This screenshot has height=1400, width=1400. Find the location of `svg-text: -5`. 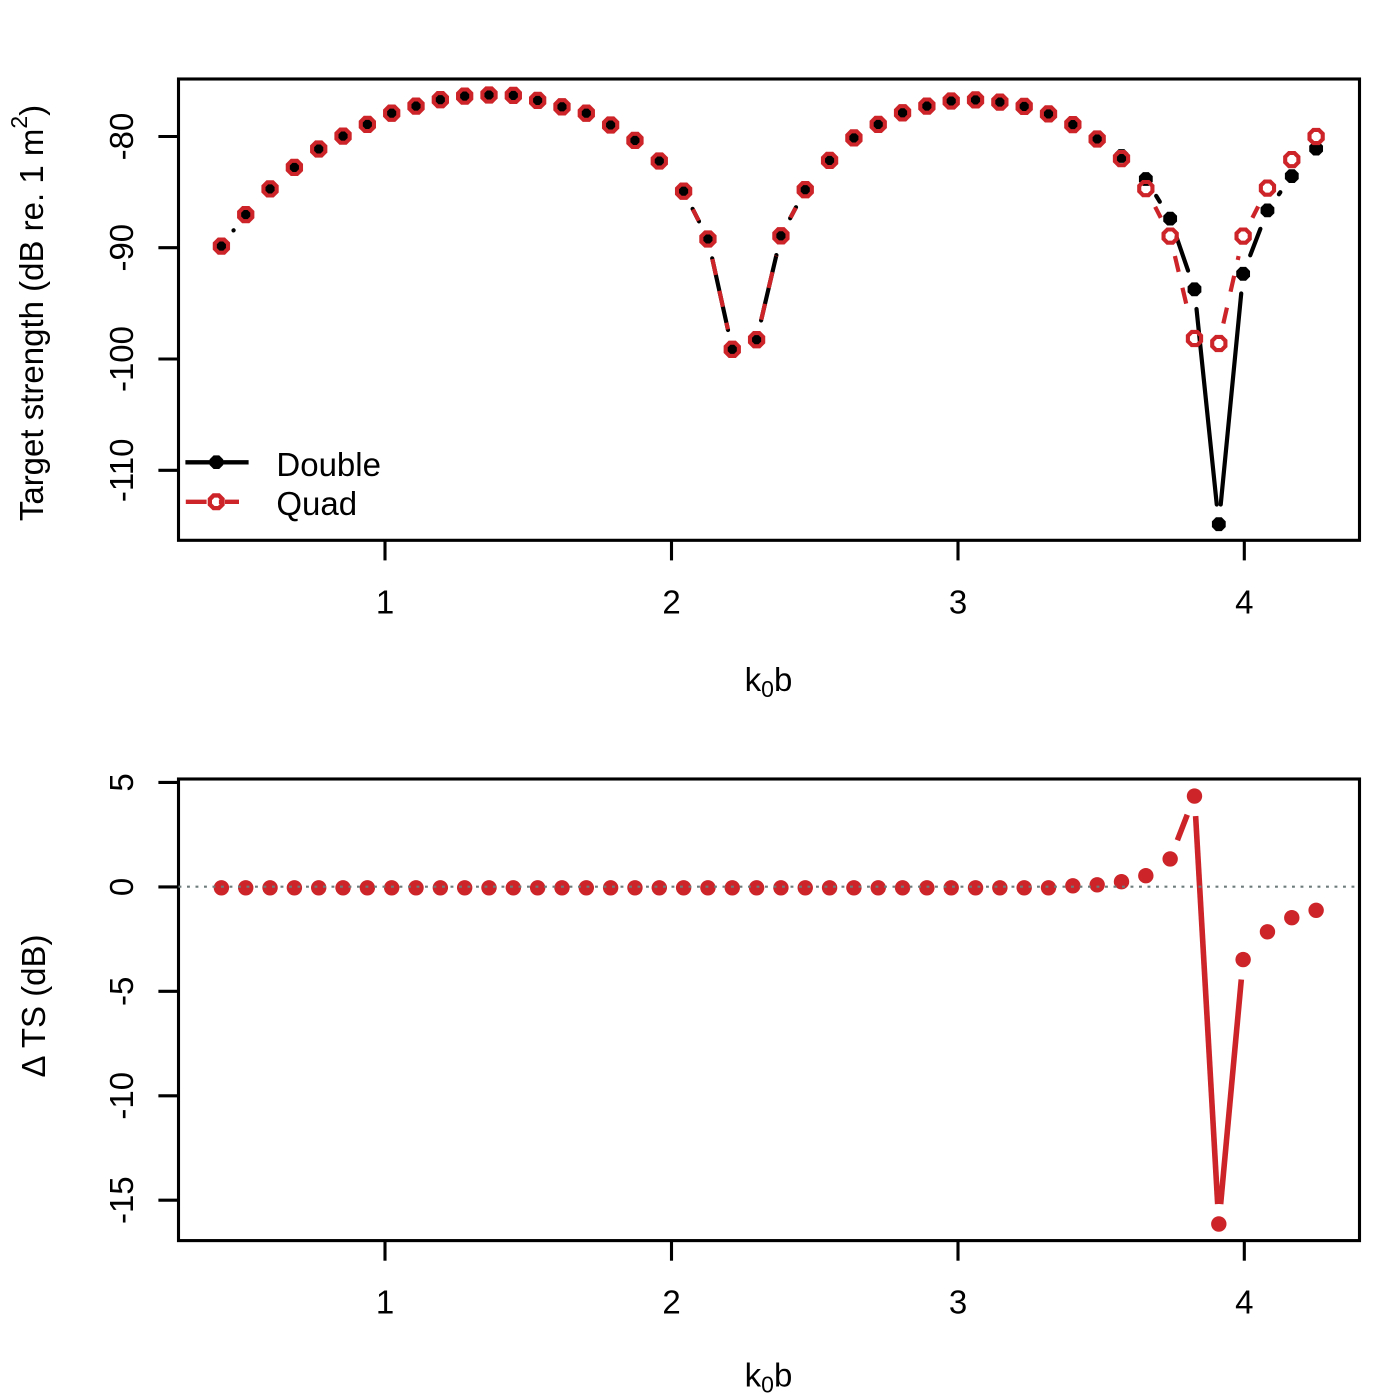

svg-text: -5 is located at coordinates (121, 991).